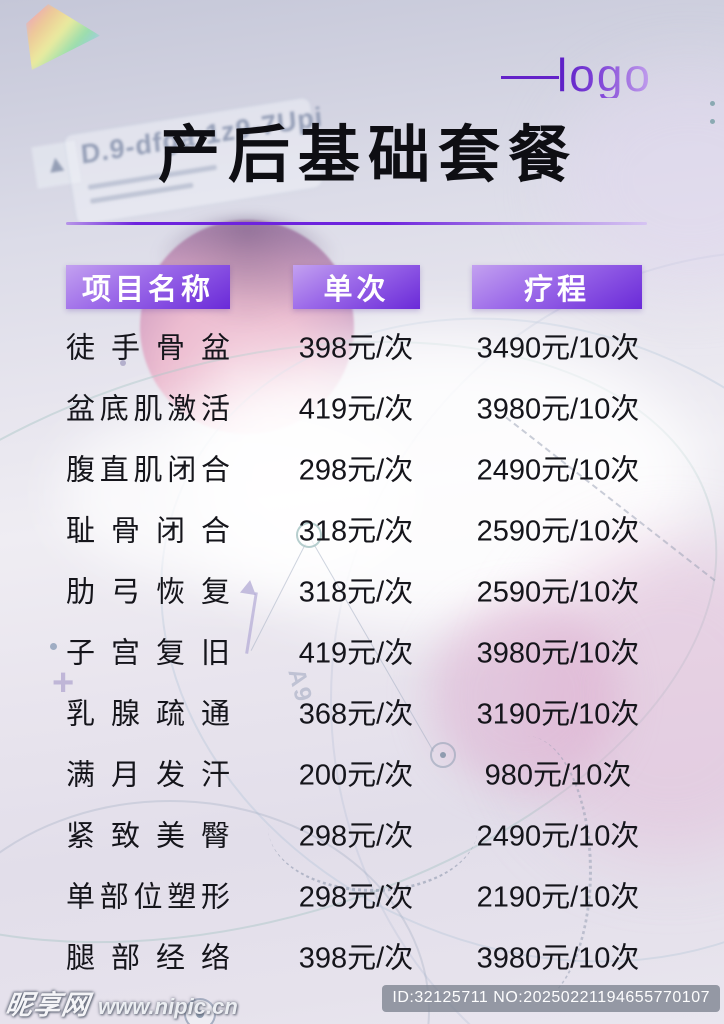 Image resolution: width=724 pixels, height=1024 pixels. What do you see at coordinates (557, 287) in the screenshot?
I see `column-header-course: 疗程` at bounding box center [557, 287].